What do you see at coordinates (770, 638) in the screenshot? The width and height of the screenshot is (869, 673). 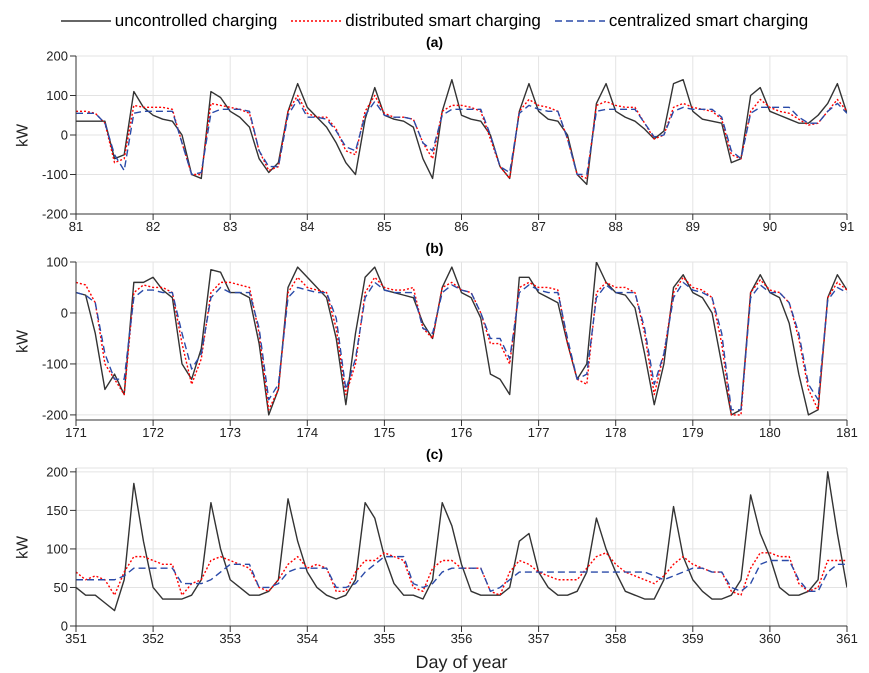 I see `x-tick-label: 360` at bounding box center [770, 638].